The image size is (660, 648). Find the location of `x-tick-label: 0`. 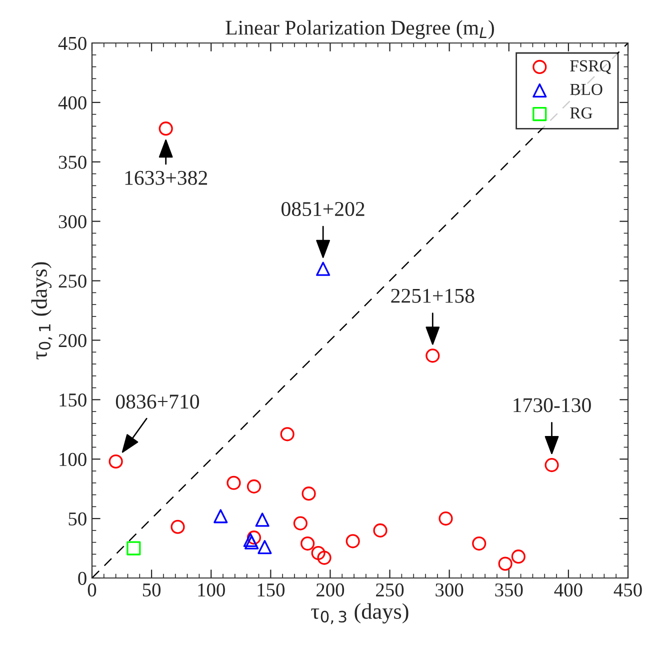

x-tick-label: 0 is located at coordinates (92, 590).